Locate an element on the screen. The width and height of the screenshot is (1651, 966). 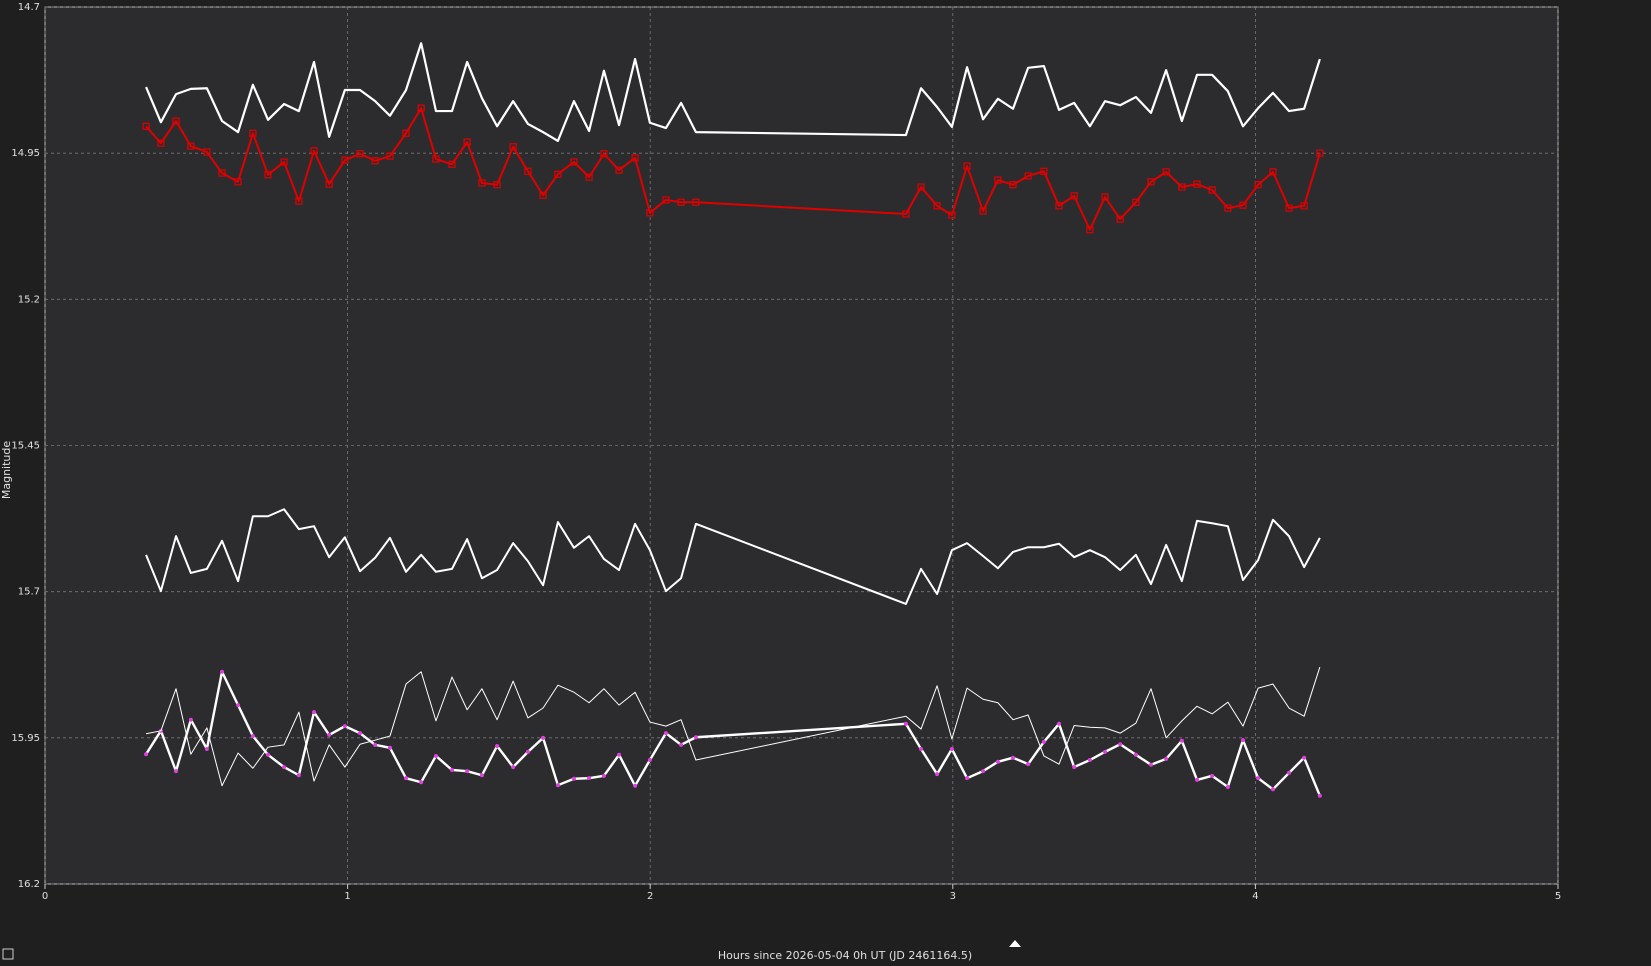
x-tick-label: 0 is located at coordinates (45, 896).